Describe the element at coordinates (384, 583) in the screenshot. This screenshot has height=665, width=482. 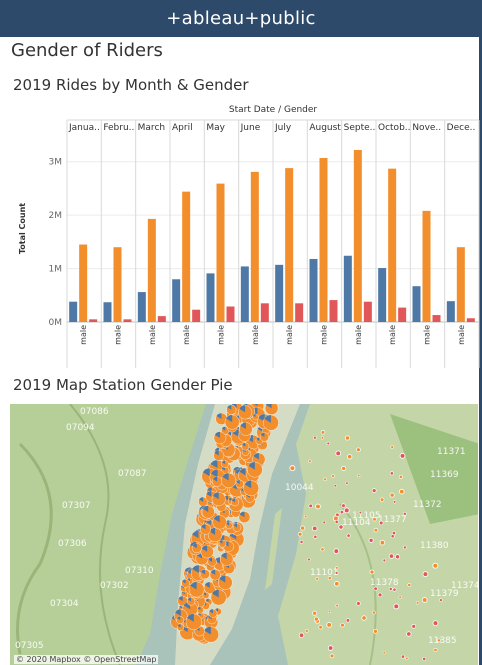
I see `zip-label: 11378` at that location.